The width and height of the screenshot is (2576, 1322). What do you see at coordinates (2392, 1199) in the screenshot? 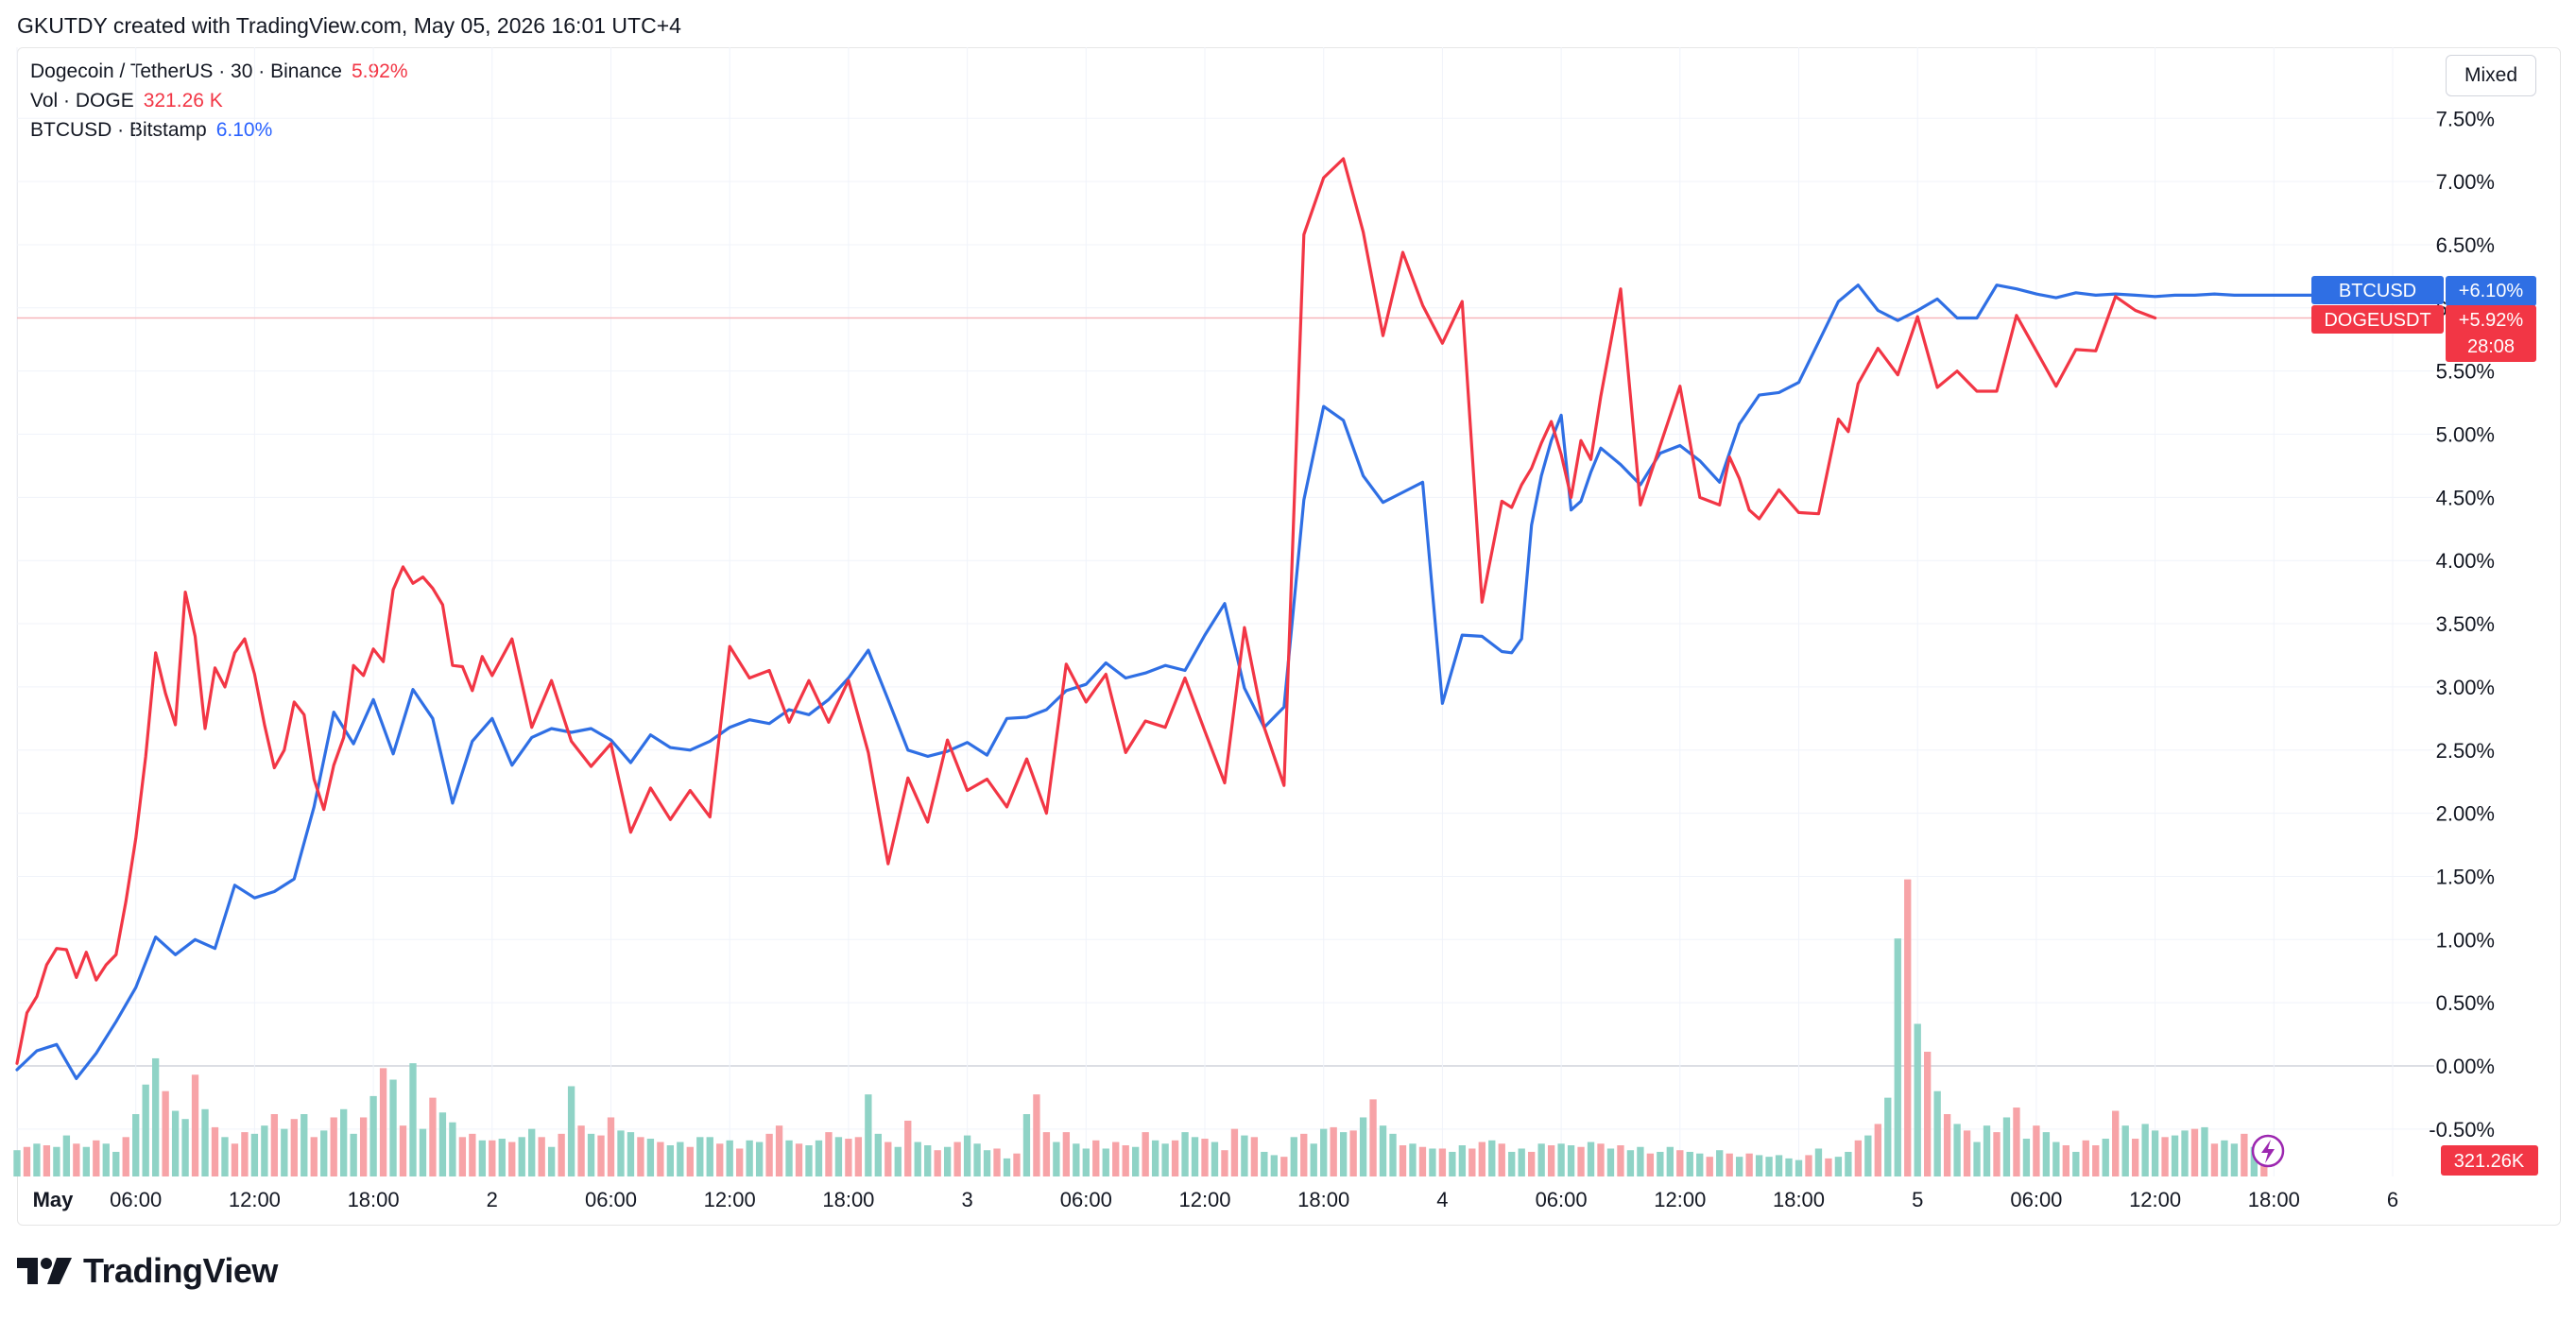
I see `x-tick-label: 6` at bounding box center [2392, 1199].